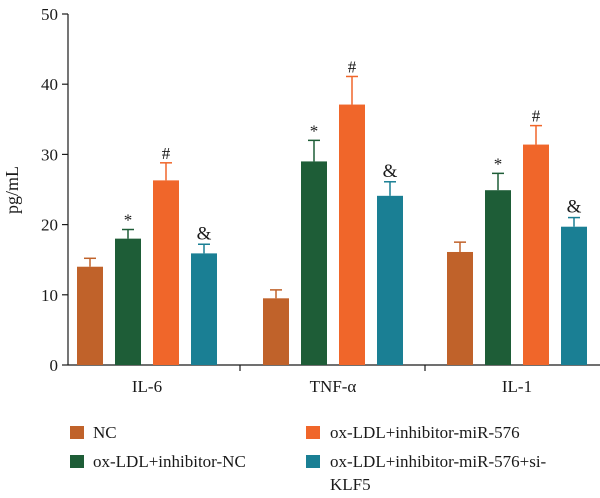 This screenshot has width=600, height=498. What do you see at coordinates (49, 154) in the screenshot?
I see `y-tick-label: 30` at bounding box center [49, 154].